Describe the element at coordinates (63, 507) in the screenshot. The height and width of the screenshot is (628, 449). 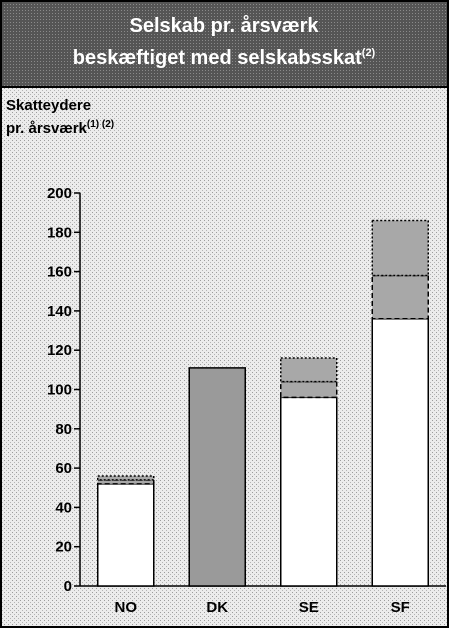
I see `y-tick-label: 40` at that location.